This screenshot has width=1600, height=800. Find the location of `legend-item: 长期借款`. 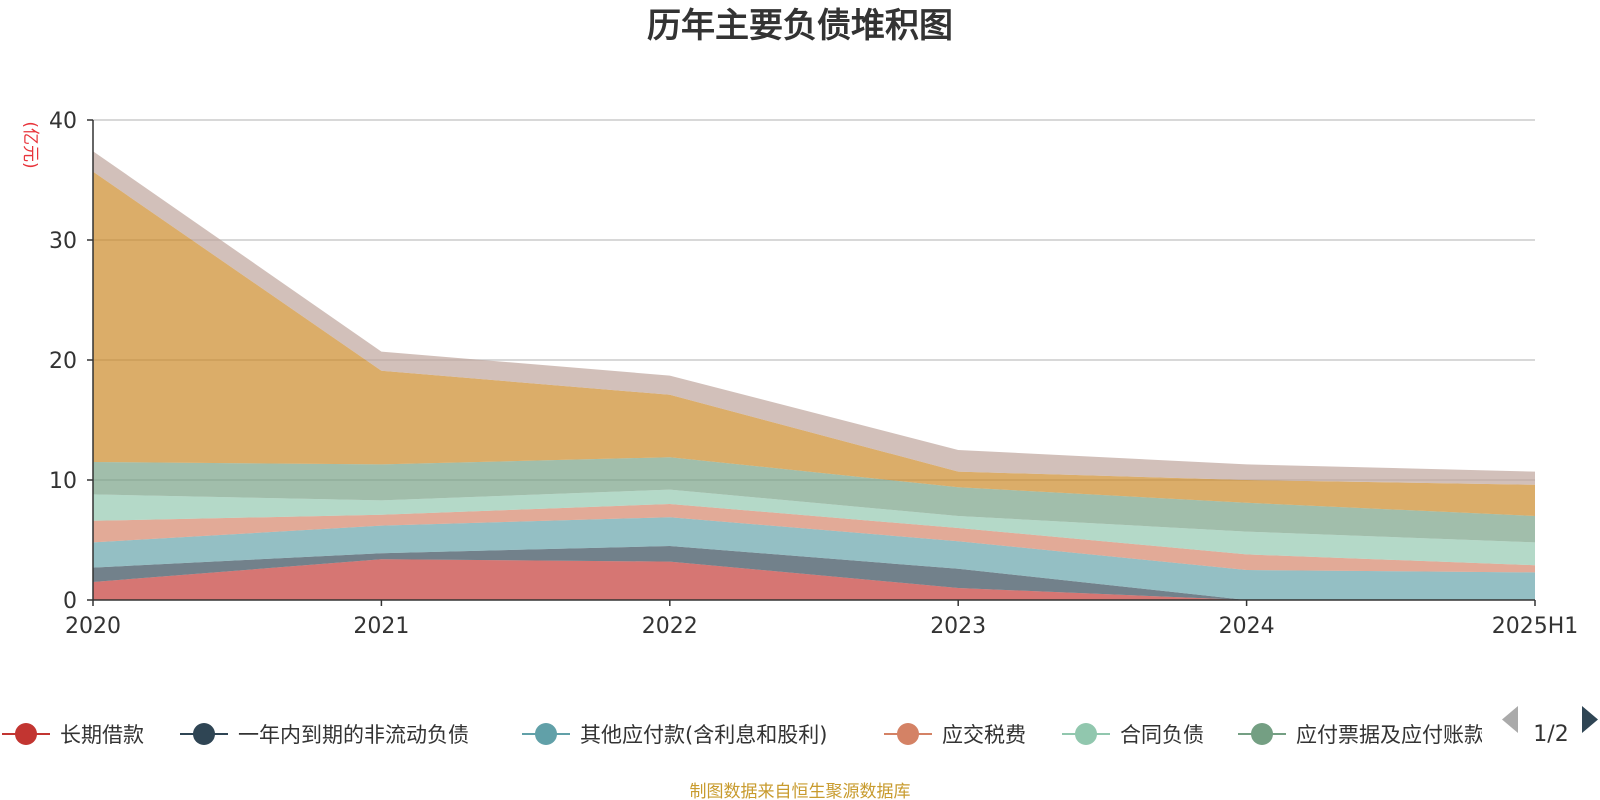

legend-item: 长期借款 is located at coordinates (73, 735).